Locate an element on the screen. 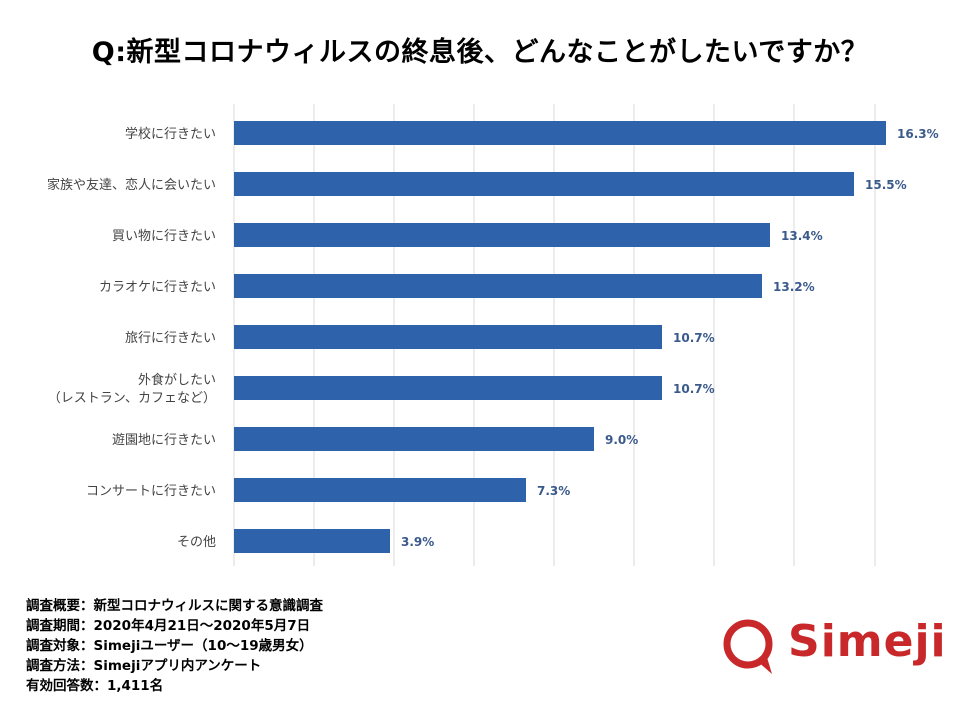  data-label: 13.4% is located at coordinates (802, 236).